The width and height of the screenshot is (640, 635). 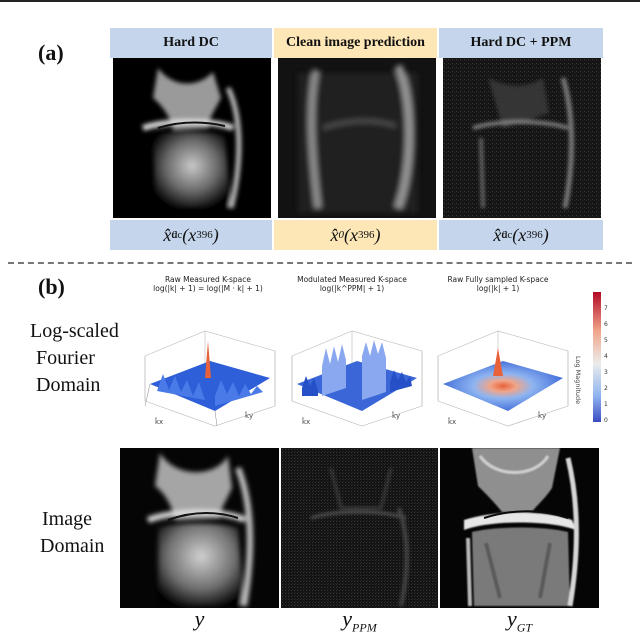 I want to click on plot-title-line: Modulated Measured K-space, so click(x=352, y=279).